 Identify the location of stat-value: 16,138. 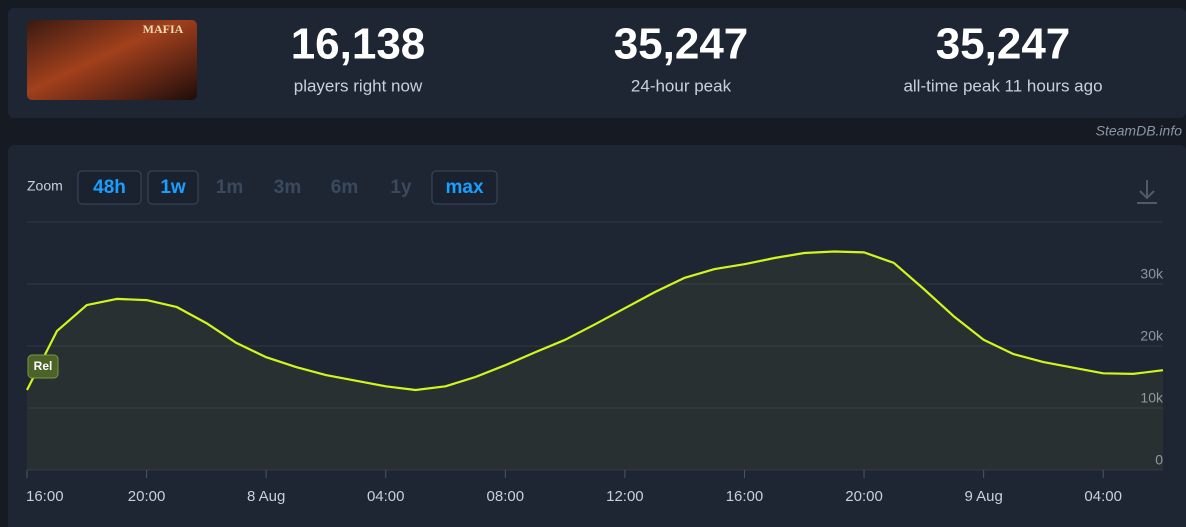
(358, 44).